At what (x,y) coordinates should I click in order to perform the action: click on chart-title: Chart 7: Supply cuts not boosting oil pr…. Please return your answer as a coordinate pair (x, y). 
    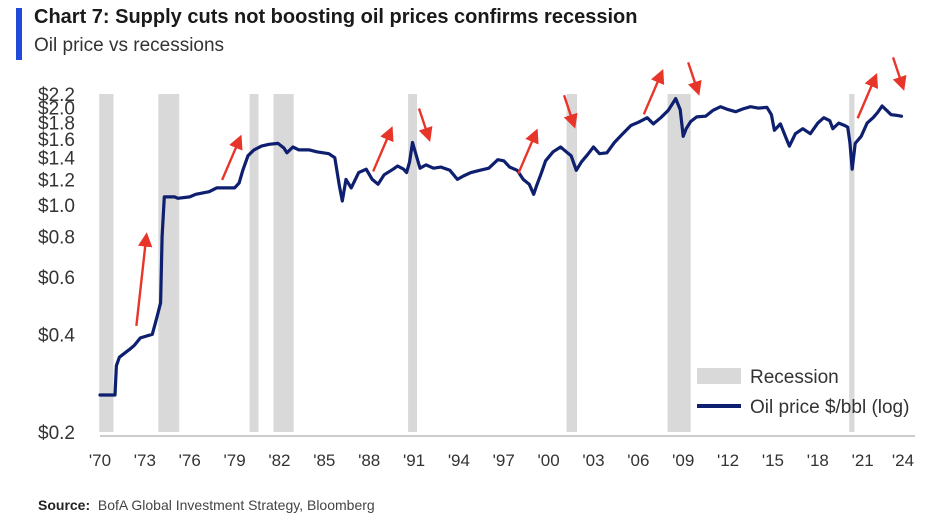
    Looking at the image, I should click on (336, 17).